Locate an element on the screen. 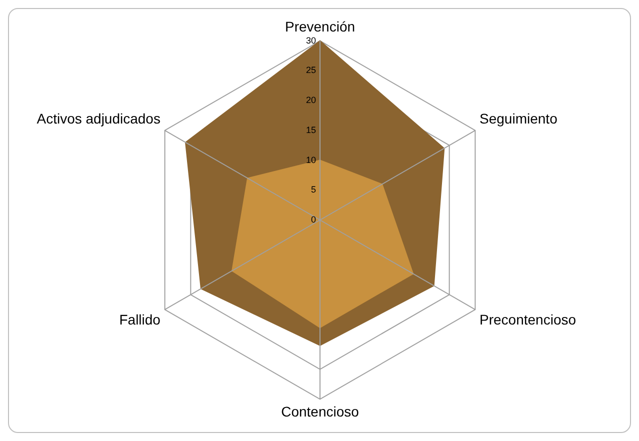  spoke-label: Seguimiento is located at coordinates (519, 118).